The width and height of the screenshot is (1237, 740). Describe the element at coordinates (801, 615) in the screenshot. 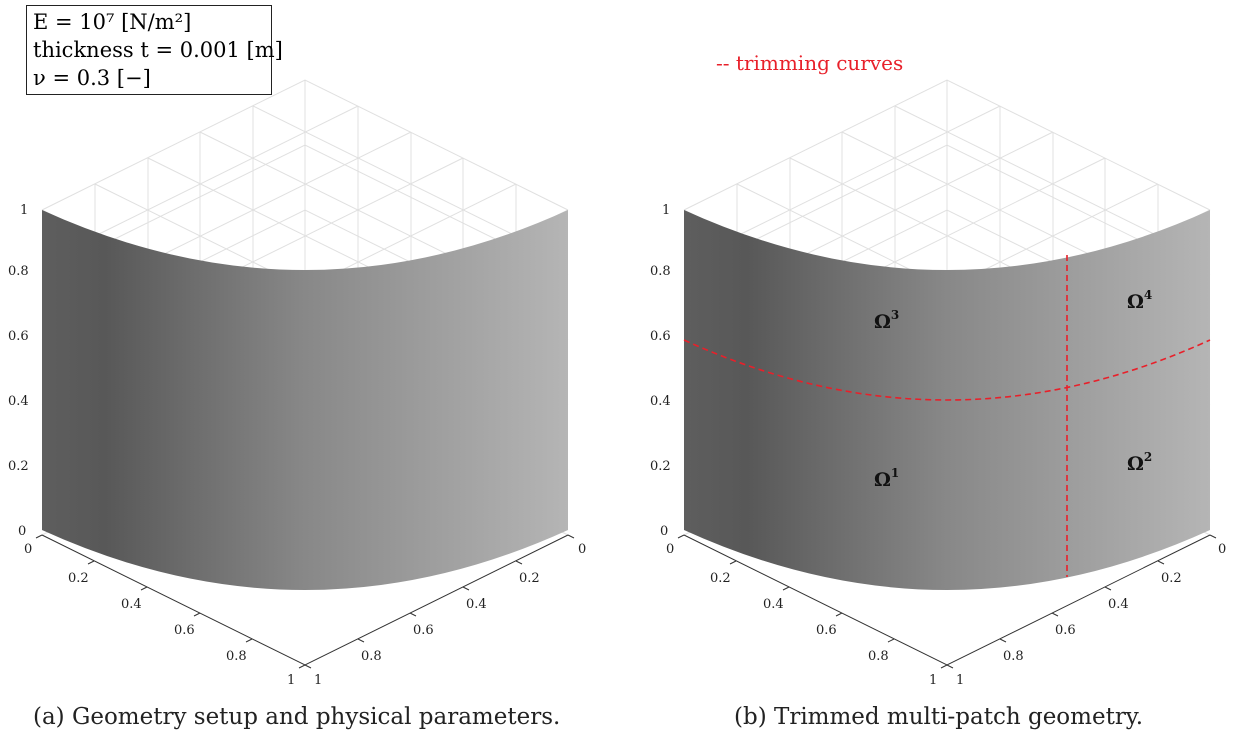

I see `panel-b-x-ticks: 0 0.2 0.4 0.6 0.8 1` at that location.